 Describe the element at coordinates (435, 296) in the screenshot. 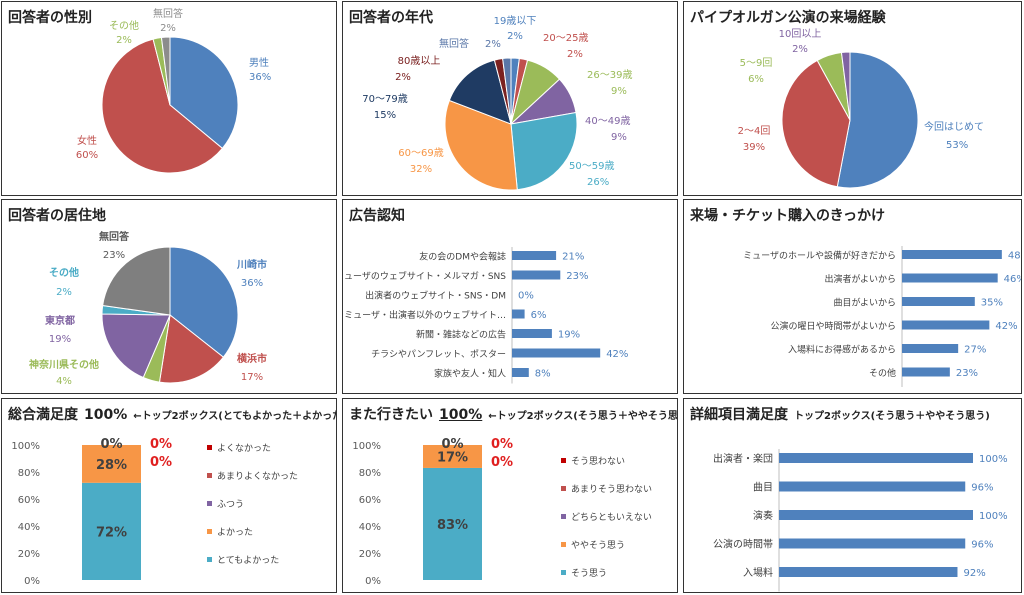

I see `category-tick-label: 出演者のウェブサイト・SNS・DM` at that location.